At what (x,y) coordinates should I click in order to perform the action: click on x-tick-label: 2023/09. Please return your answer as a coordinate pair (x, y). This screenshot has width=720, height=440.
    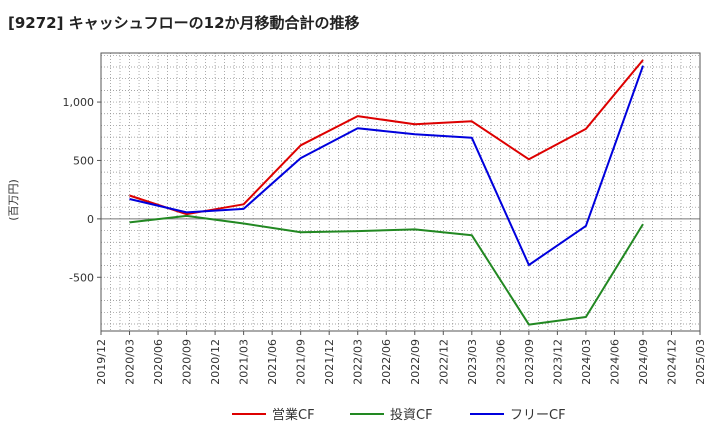
    Looking at the image, I should click on (529, 362).